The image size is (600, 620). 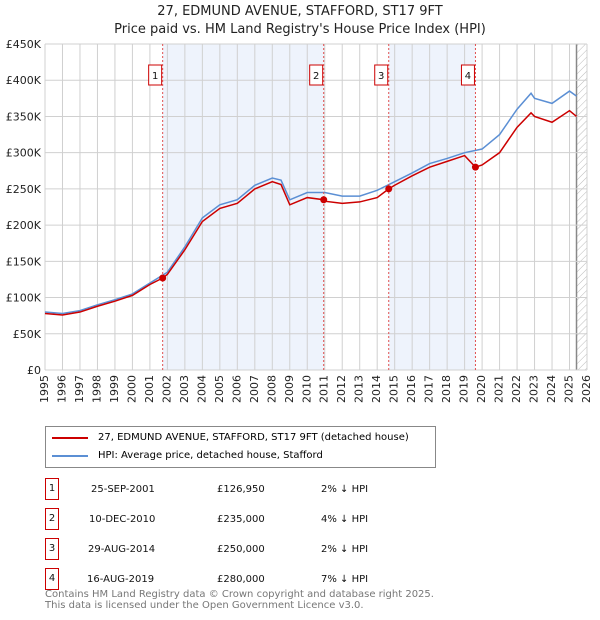 What do you see at coordinates (241, 549) in the screenshot?
I see `sale-price: £250,000` at bounding box center [241, 549].